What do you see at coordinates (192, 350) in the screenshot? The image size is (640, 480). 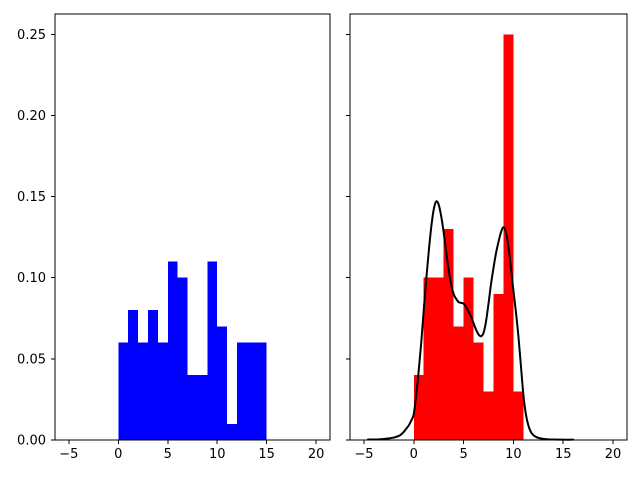 I see `blue-density-histogram-bars` at bounding box center [192, 350].